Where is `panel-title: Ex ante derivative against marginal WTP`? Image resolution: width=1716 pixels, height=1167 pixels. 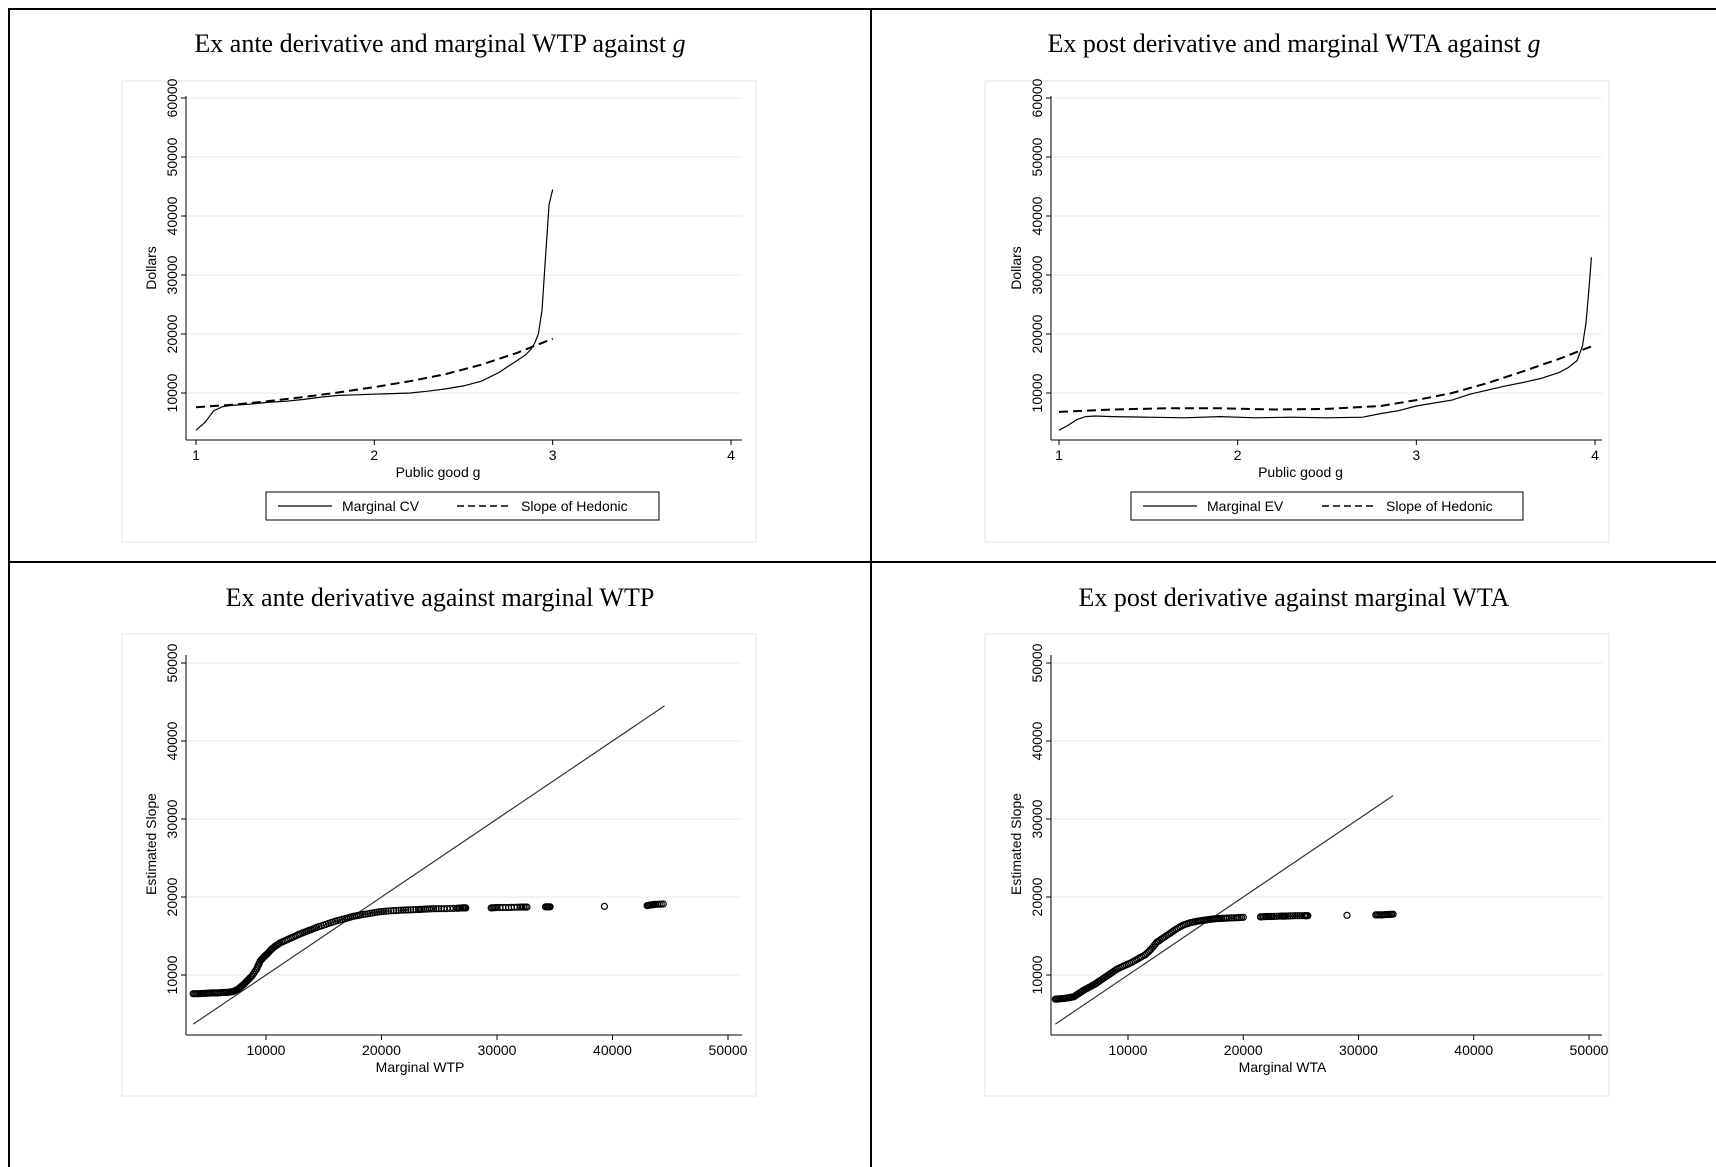 panel-title: Ex ante derivative against marginal WTP is located at coordinates (440, 598).